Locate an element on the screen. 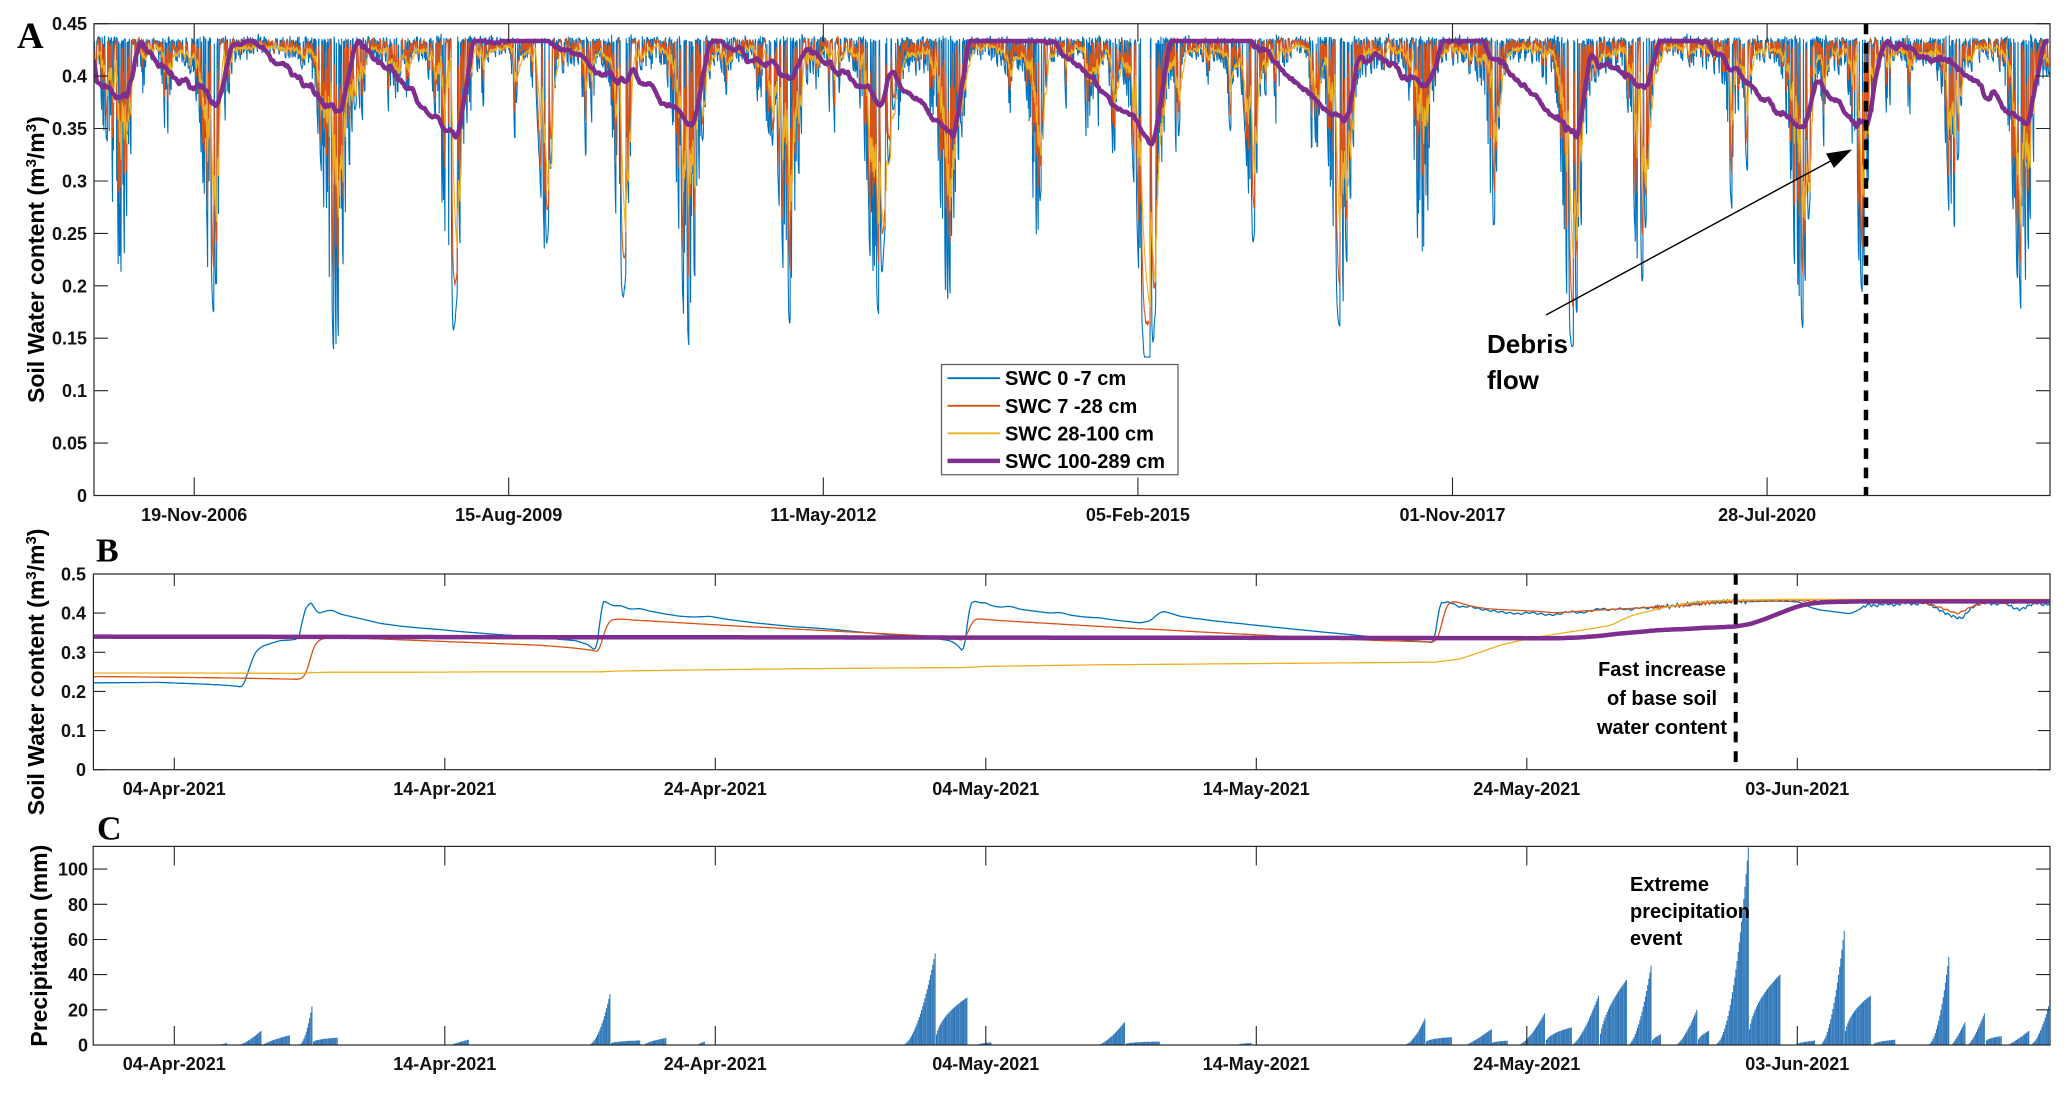  svg-text: C is located at coordinates (109, 829).